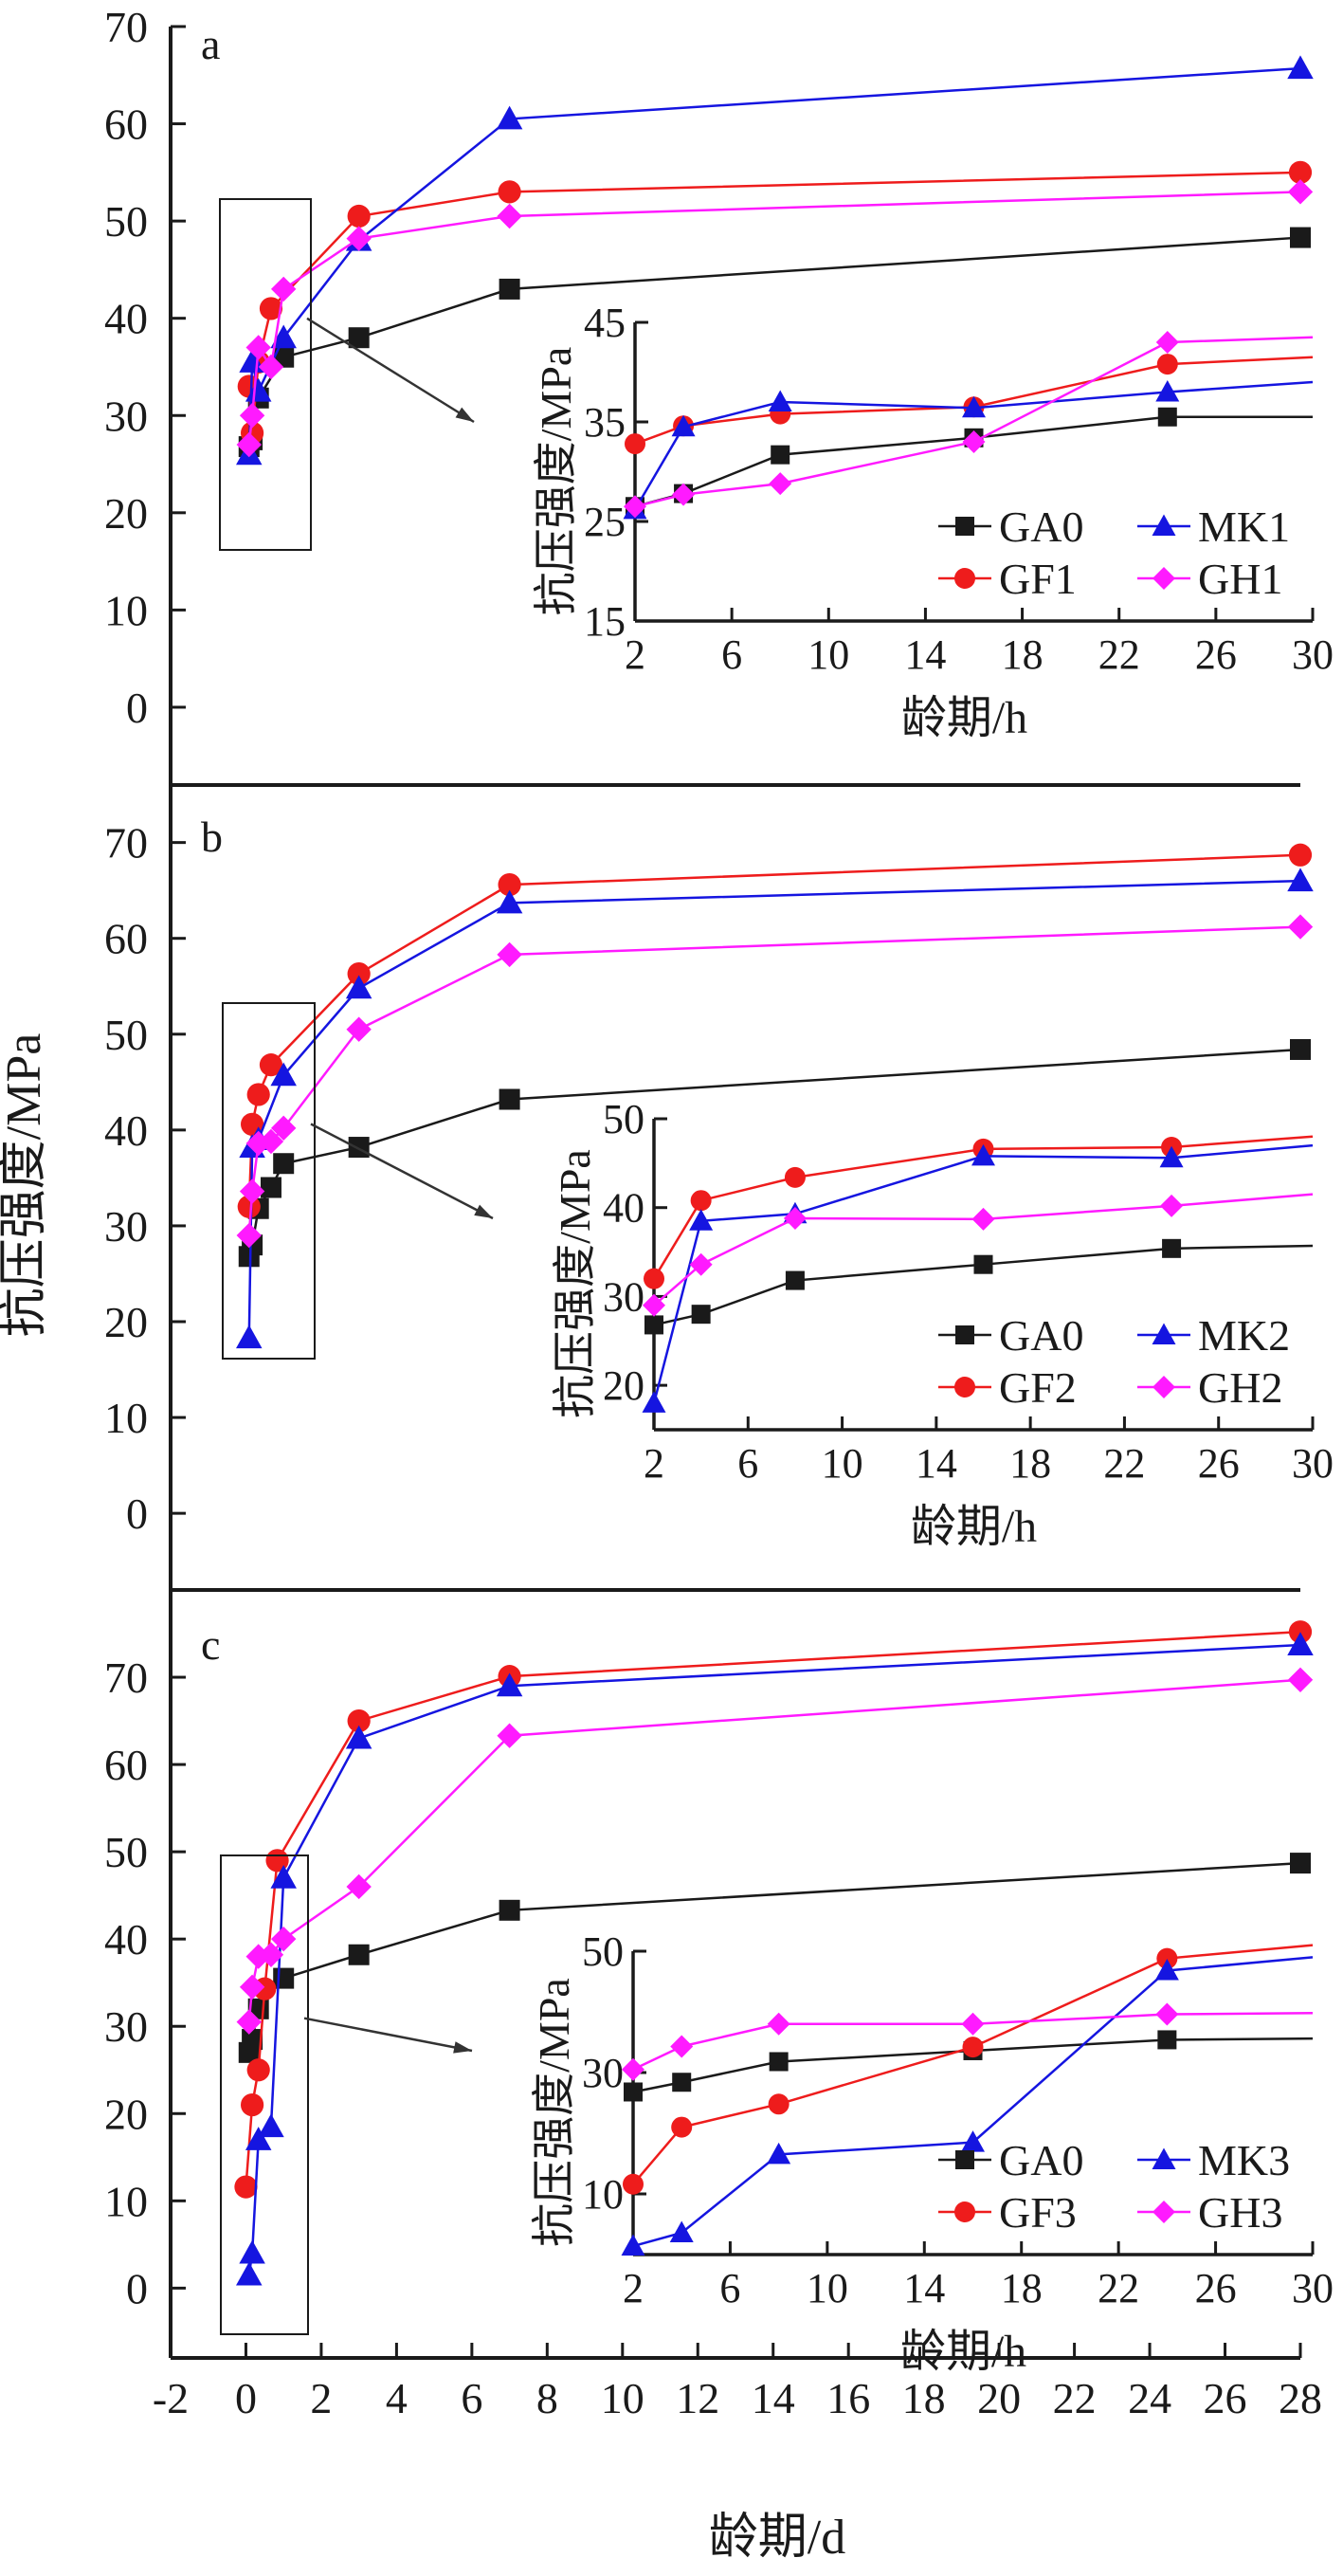 The image size is (1343, 2576). What do you see at coordinates (210, 44) in the screenshot?
I see `panel-label: a` at bounding box center [210, 44].